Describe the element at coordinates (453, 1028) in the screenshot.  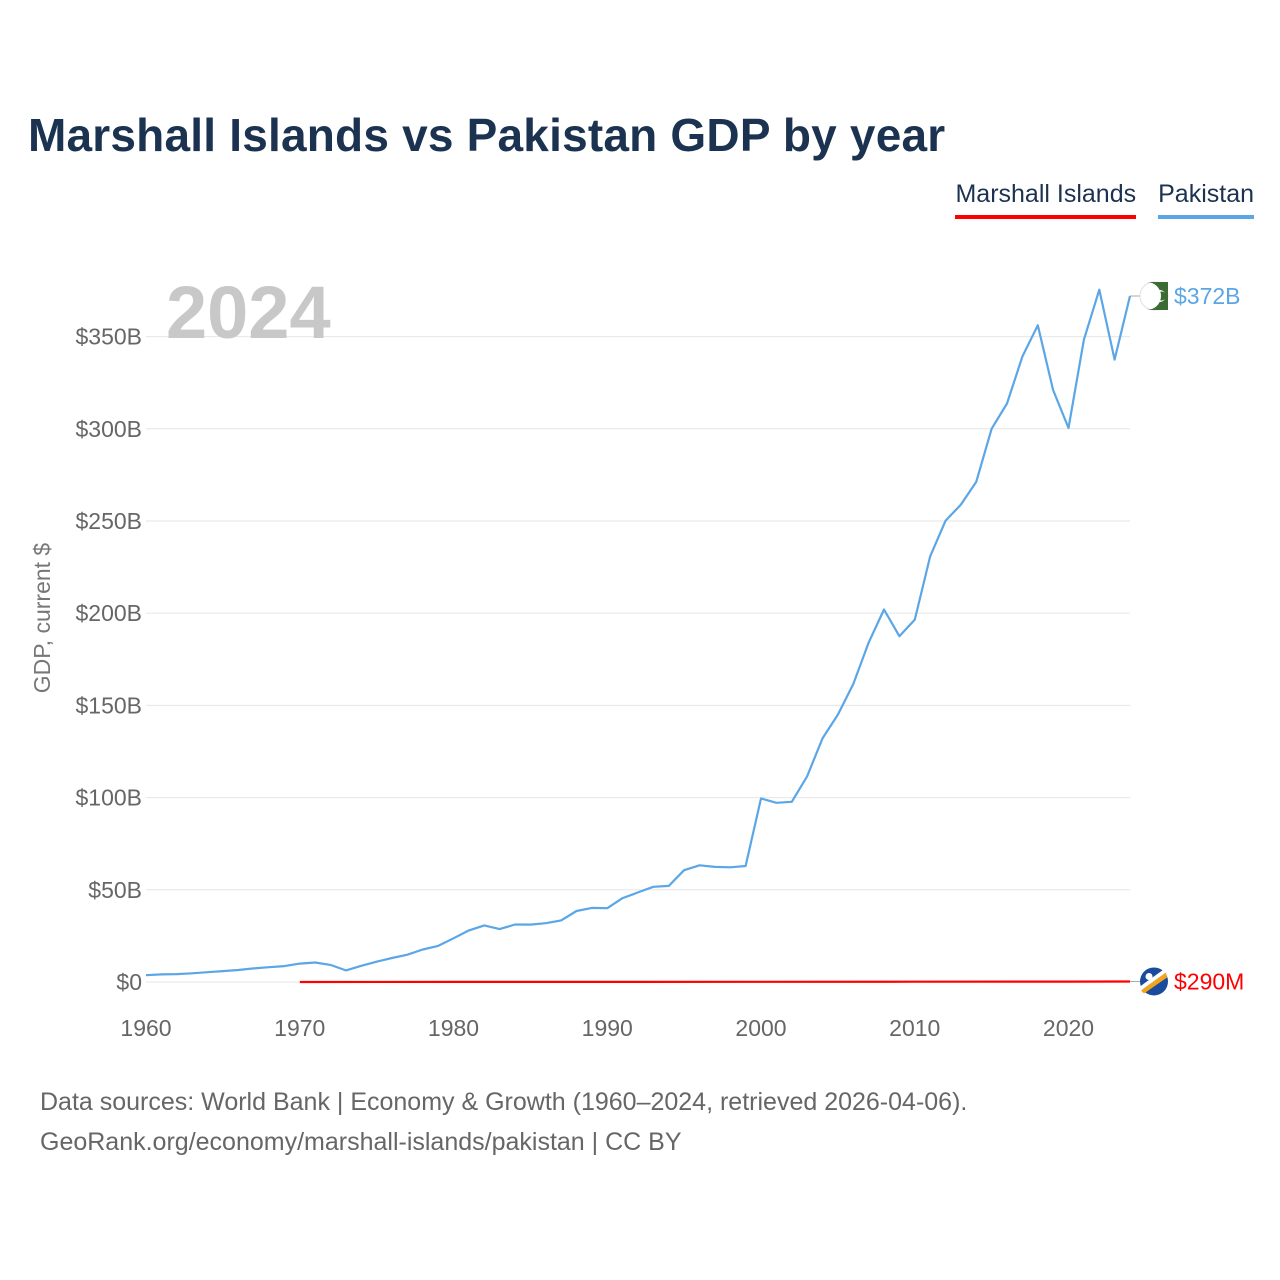
I see `x-tick-label: 1980` at that location.